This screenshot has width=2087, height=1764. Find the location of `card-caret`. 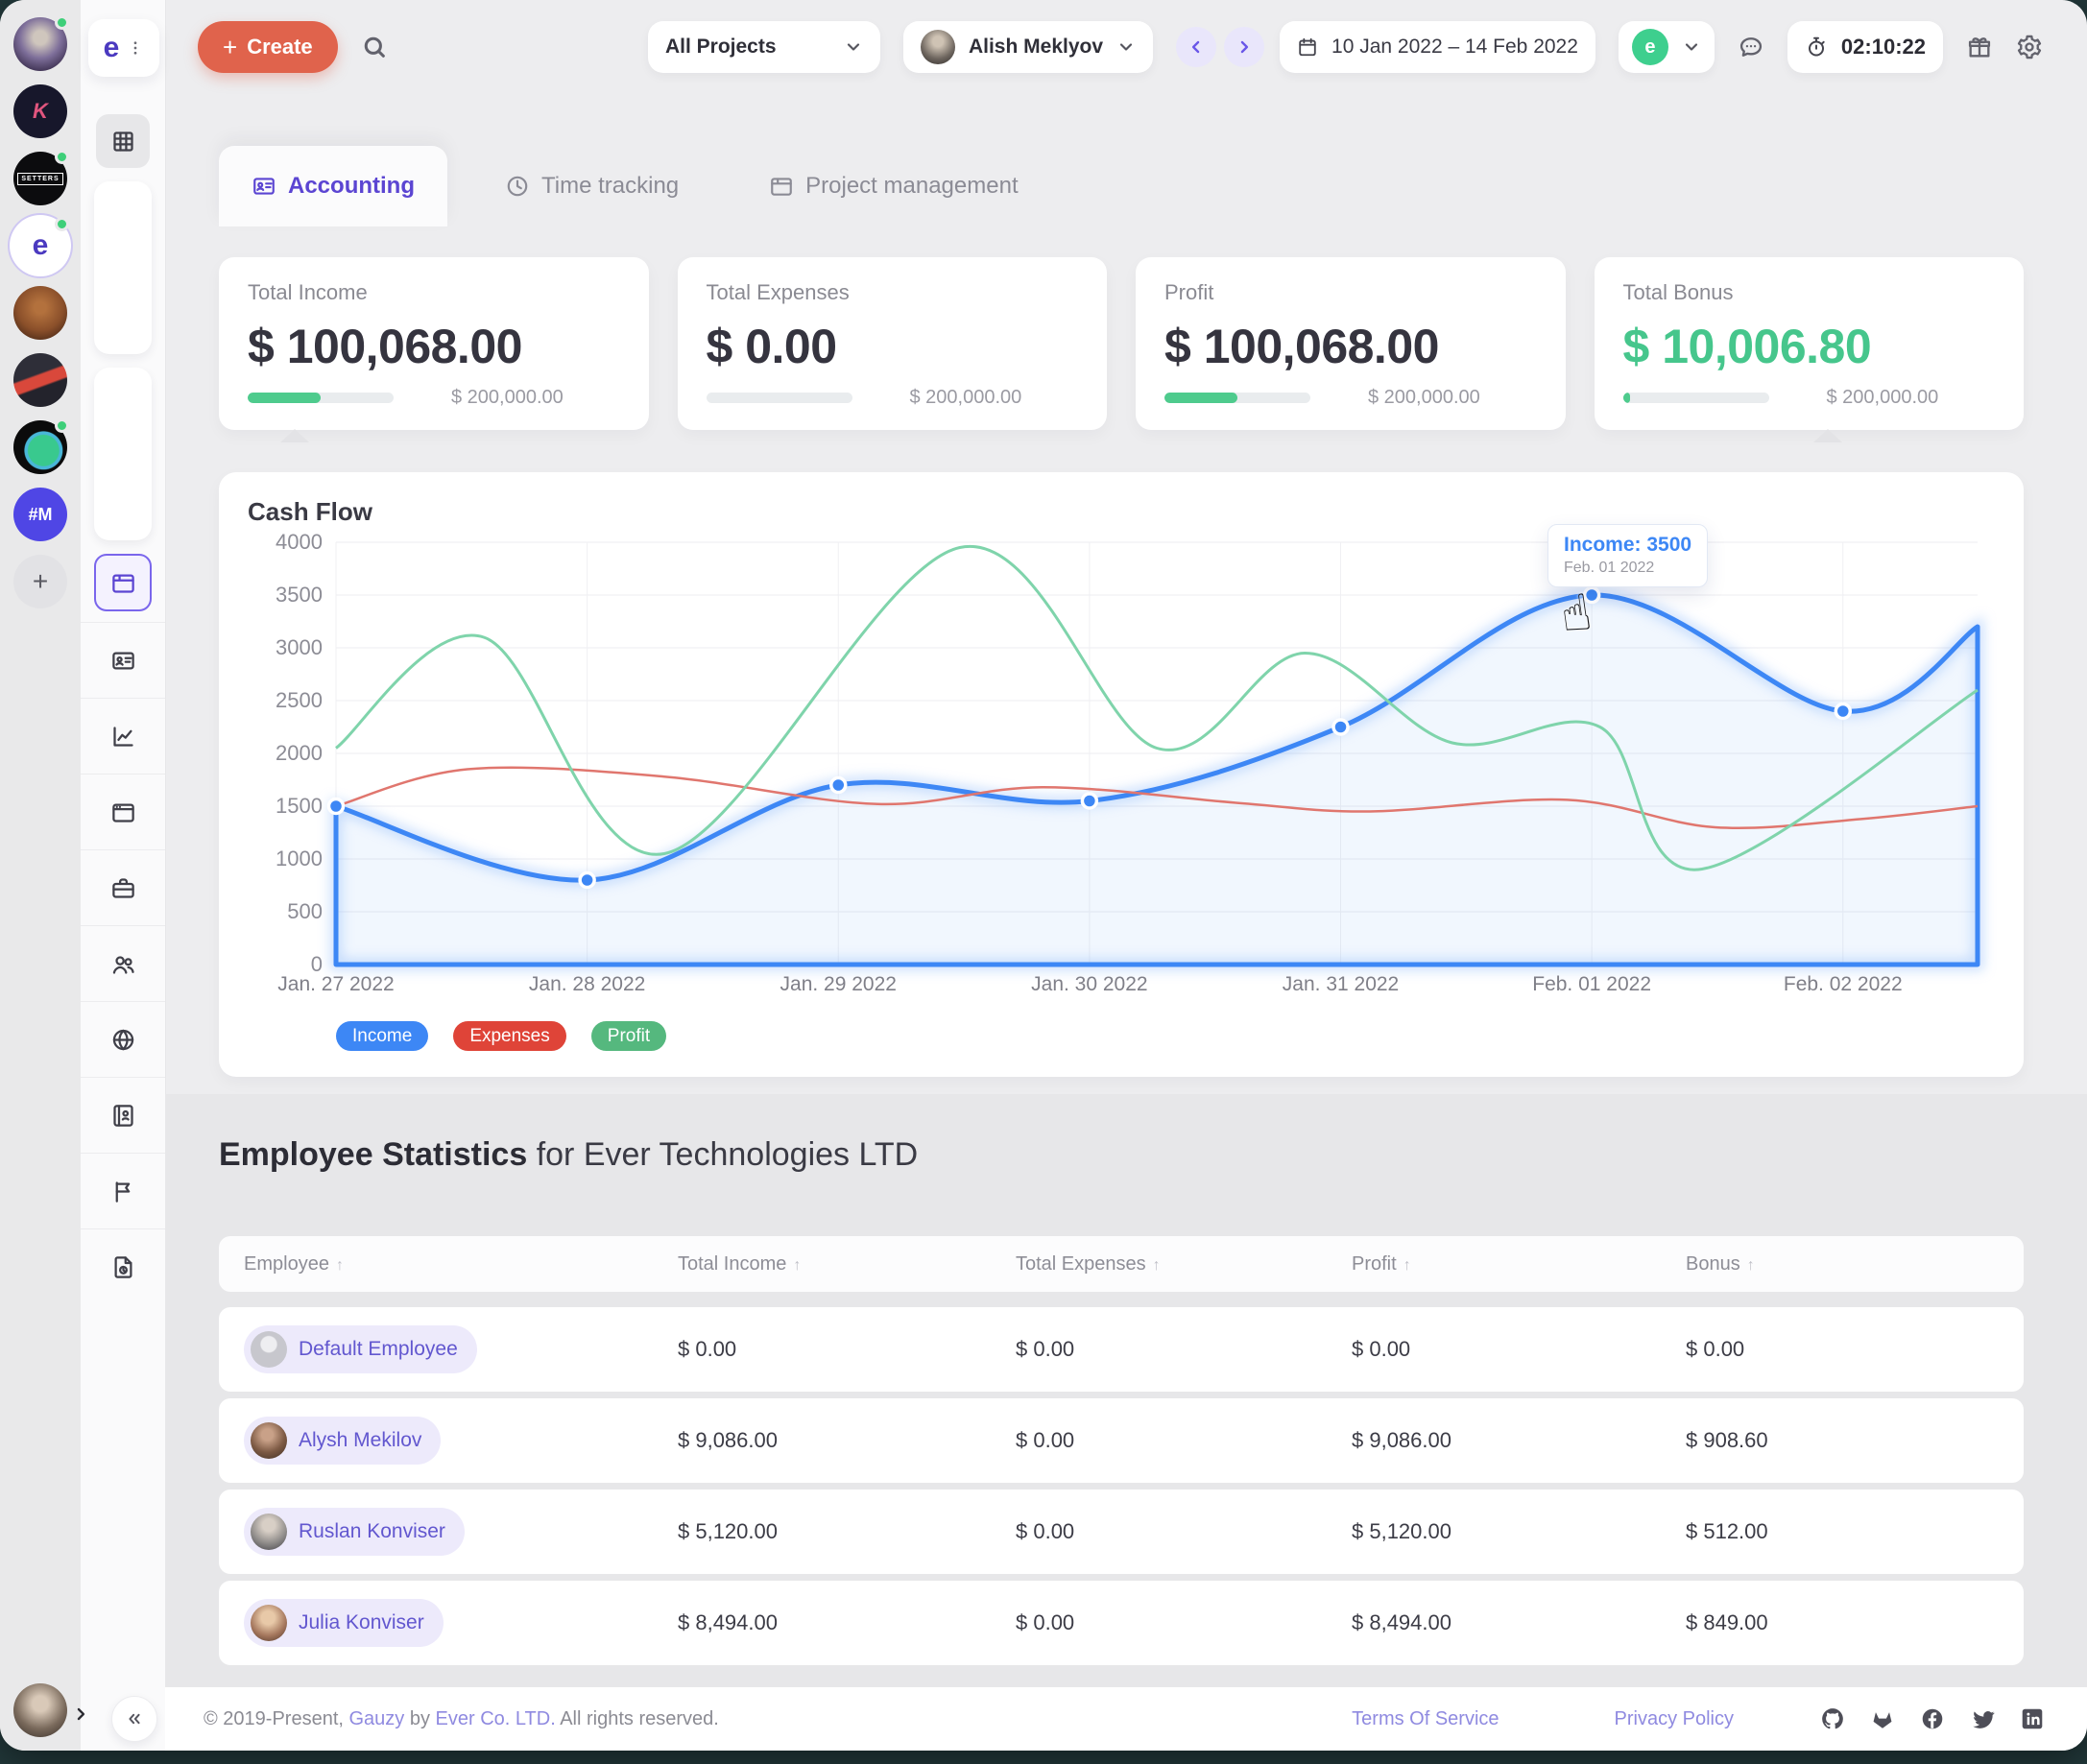

card-caret is located at coordinates (295, 435).